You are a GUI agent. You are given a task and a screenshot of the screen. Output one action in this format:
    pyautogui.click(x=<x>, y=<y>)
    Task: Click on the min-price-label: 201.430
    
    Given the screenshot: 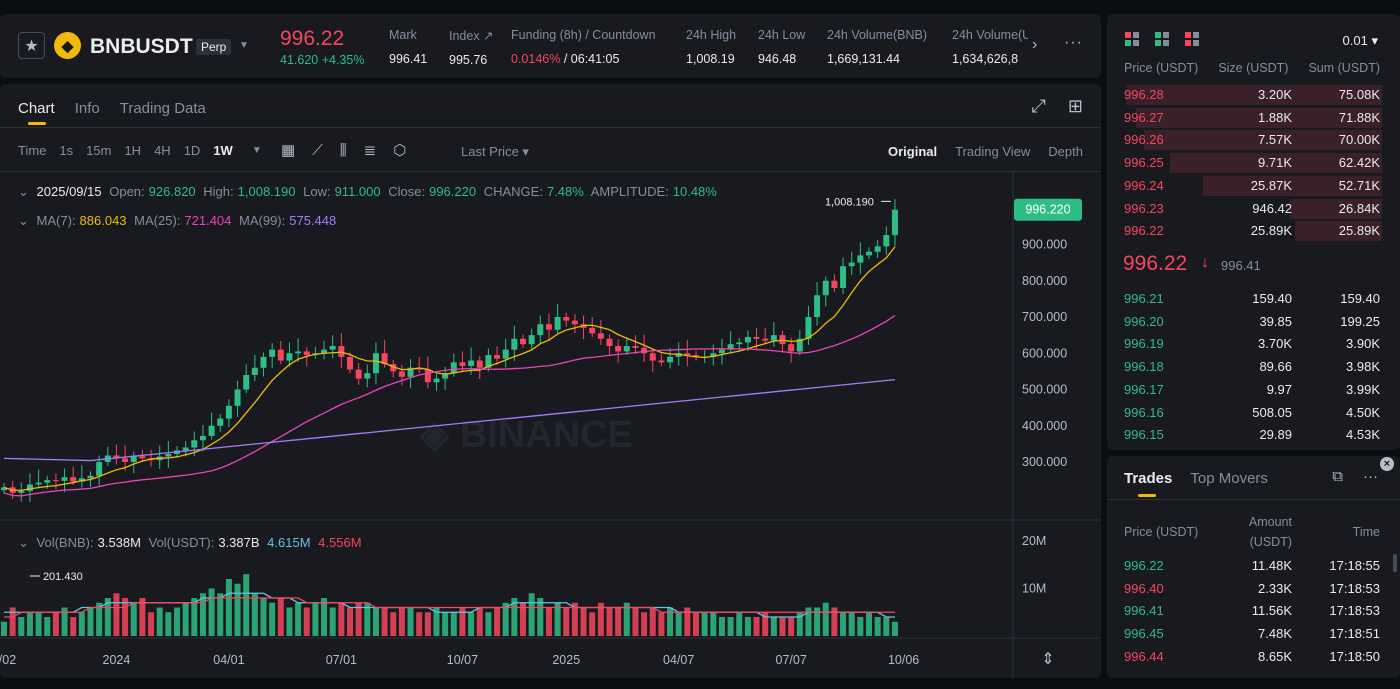 What is the action you would take?
    pyautogui.click(x=63, y=577)
    